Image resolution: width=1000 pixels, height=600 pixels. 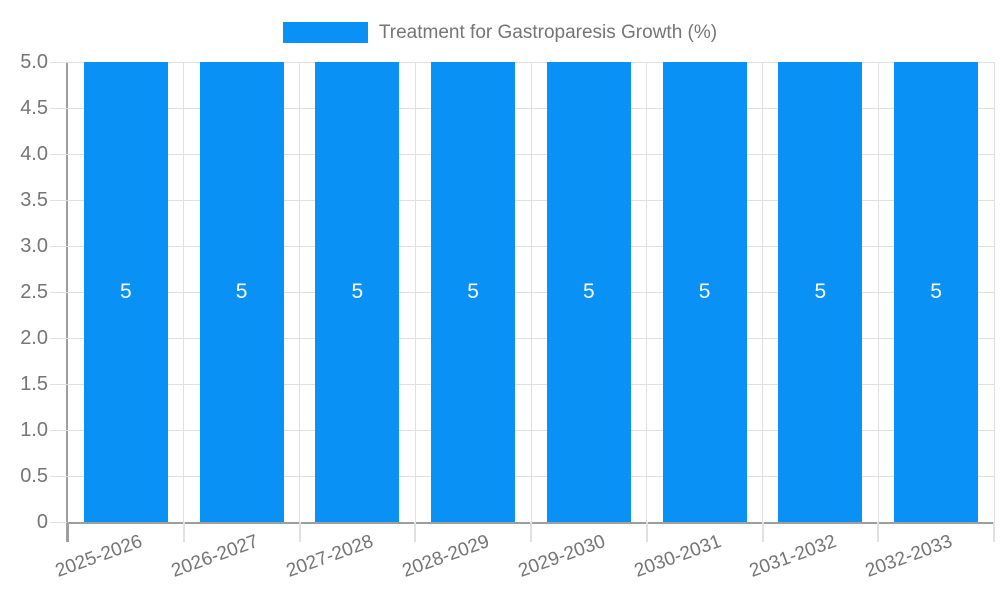 I want to click on y-axis-tick-label: 4.5, so click(x=34, y=108).